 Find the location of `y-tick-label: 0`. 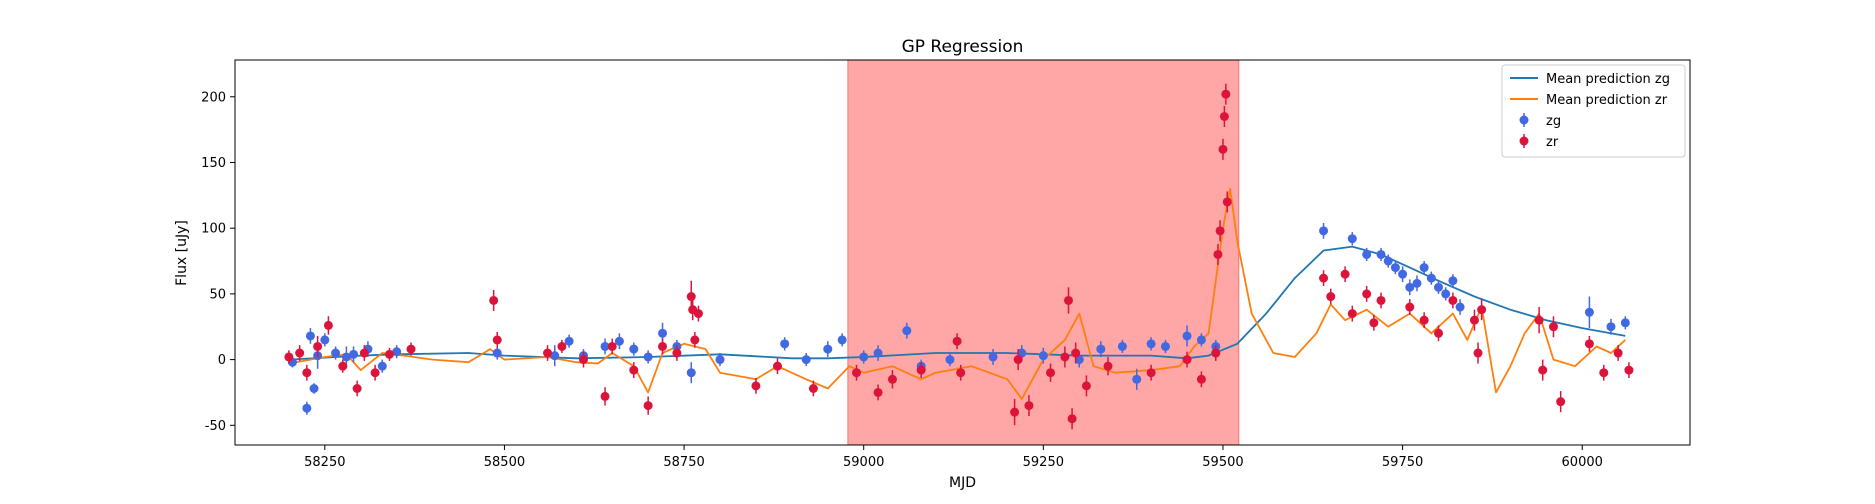

y-tick-label: 0 is located at coordinates (222, 360).